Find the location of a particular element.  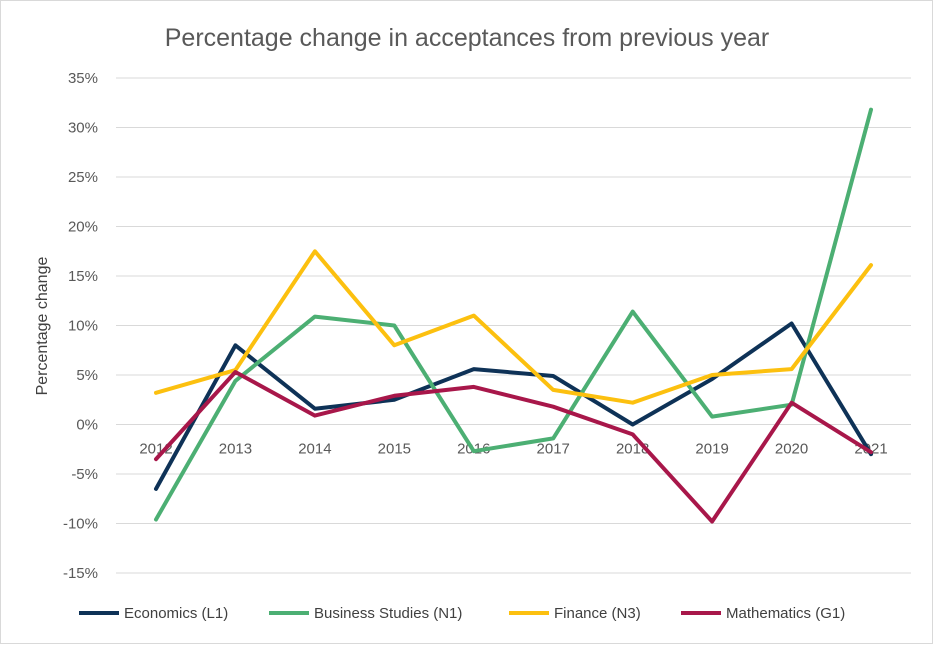

legend-label: Economics (L1) is located at coordinates (176, 613).